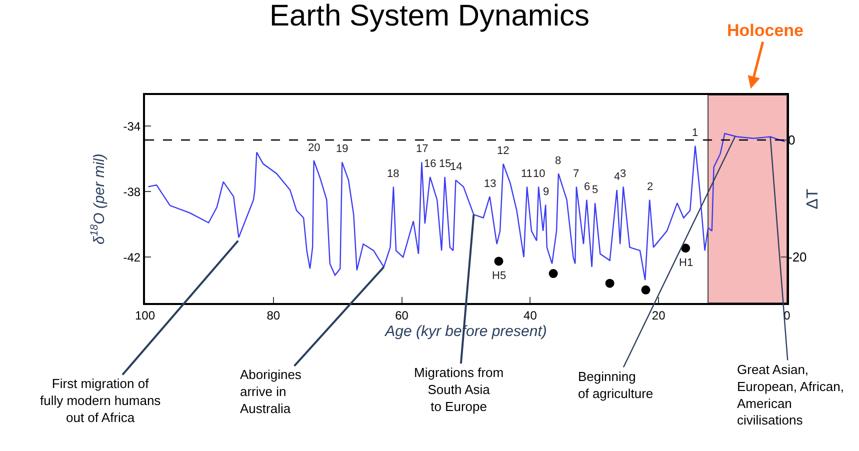 This screenshot has width=859, height=451. I want to click on x-tick-label: 100, so click(145, 315).